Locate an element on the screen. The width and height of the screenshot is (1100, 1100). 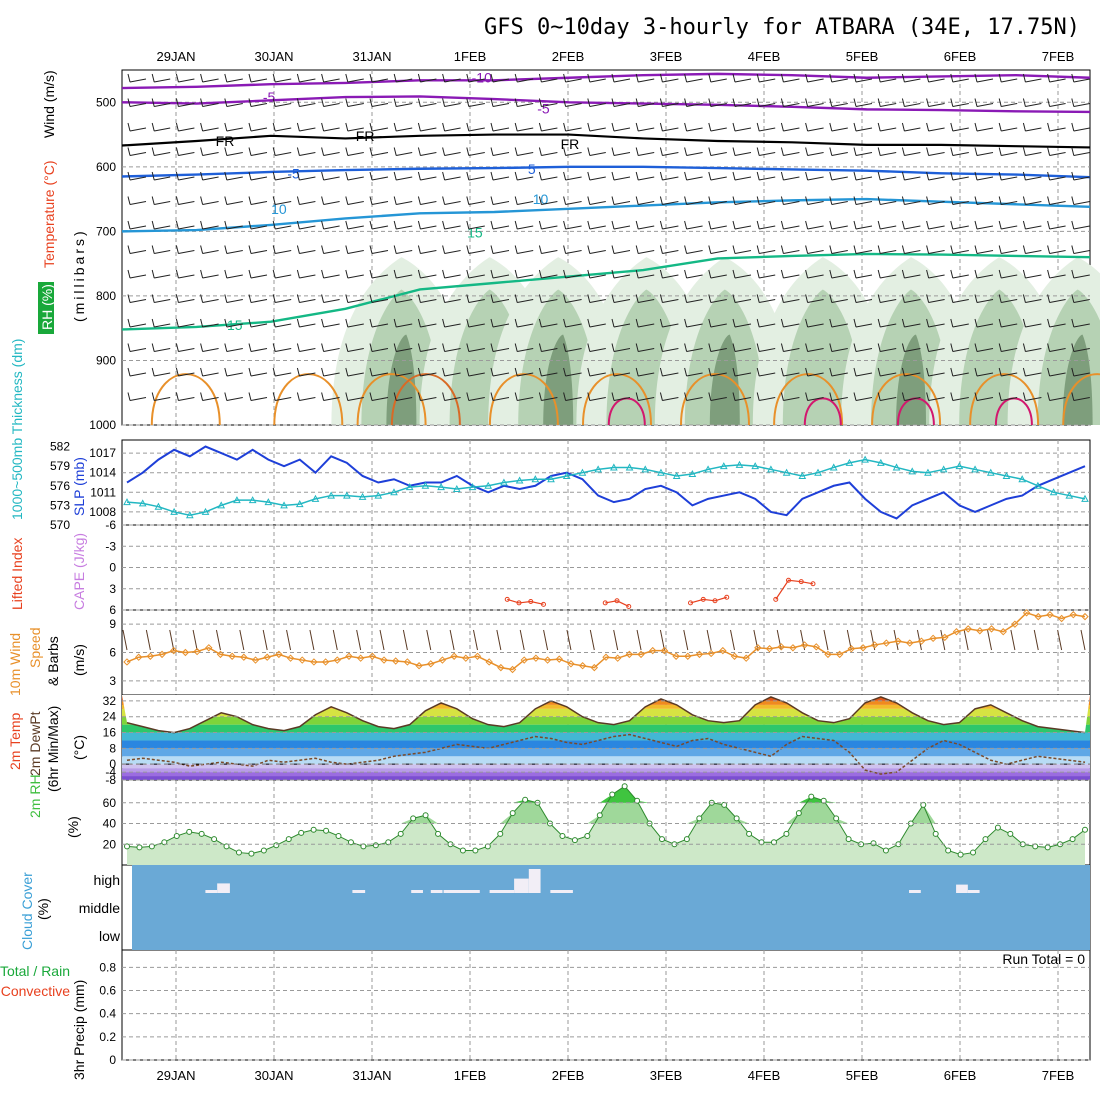
pressure-tick: 1000 is located at coordinates (102, 425).